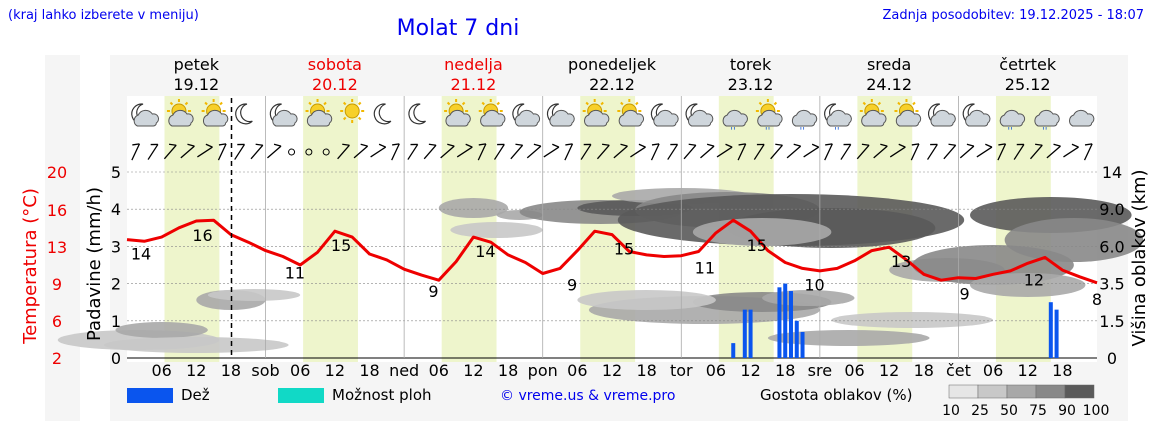 Image resolution: width=1152 pixels, height=443 pixels. I want to click on cloud-density-level: 25, so click(980, 411).